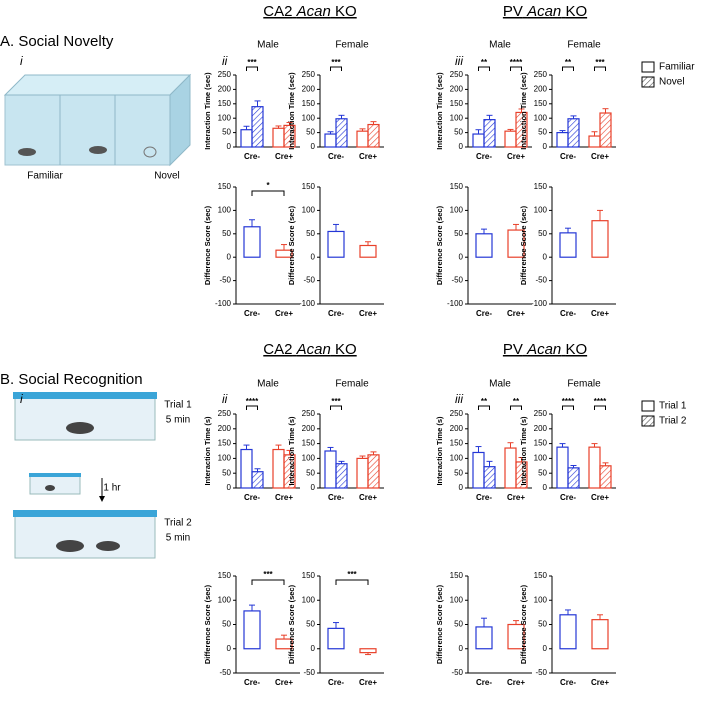 The height and width of the screenshot is (720, 716). What do you see at coordinates (673, 421) in the screenshot?
I see `legend-label: Trial 2` at bounding box center [673, 421].